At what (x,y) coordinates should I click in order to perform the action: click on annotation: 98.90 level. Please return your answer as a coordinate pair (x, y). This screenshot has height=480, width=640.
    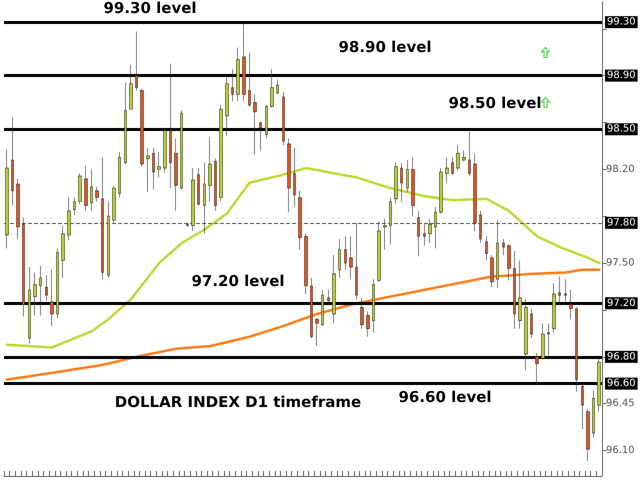
    Looking at the image, I should click on (385, 47).